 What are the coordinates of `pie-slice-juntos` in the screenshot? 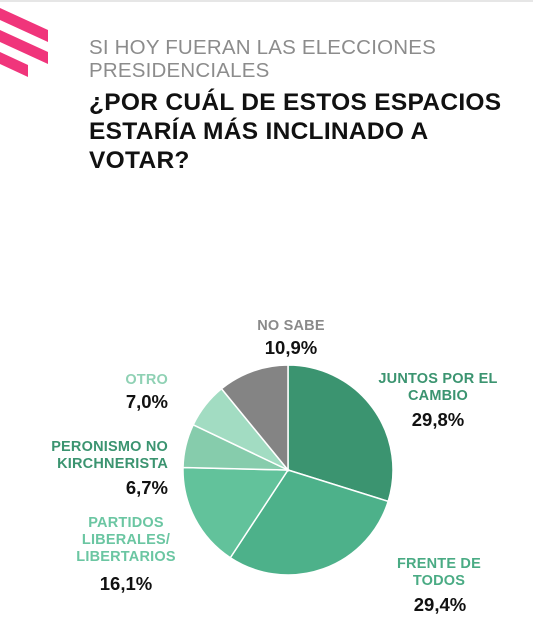 It's located at (340, 433).